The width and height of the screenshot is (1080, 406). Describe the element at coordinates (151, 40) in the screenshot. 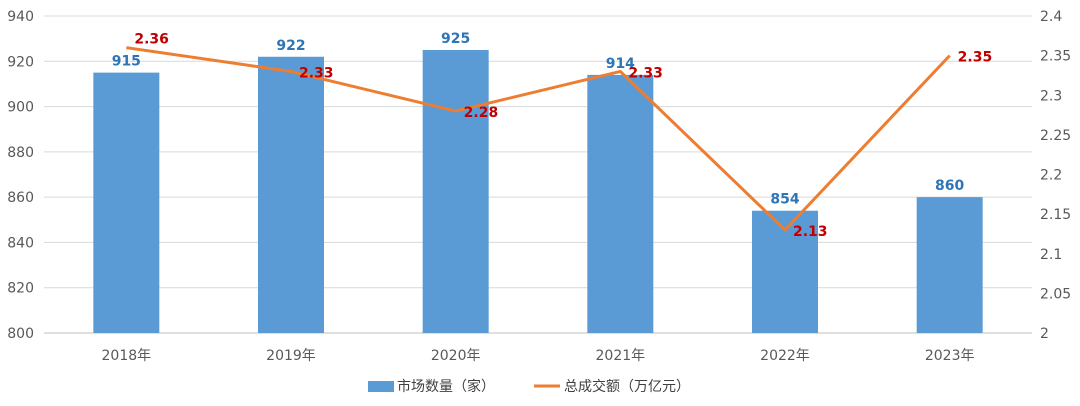

I see `line-data-label: 2.36` at that location.